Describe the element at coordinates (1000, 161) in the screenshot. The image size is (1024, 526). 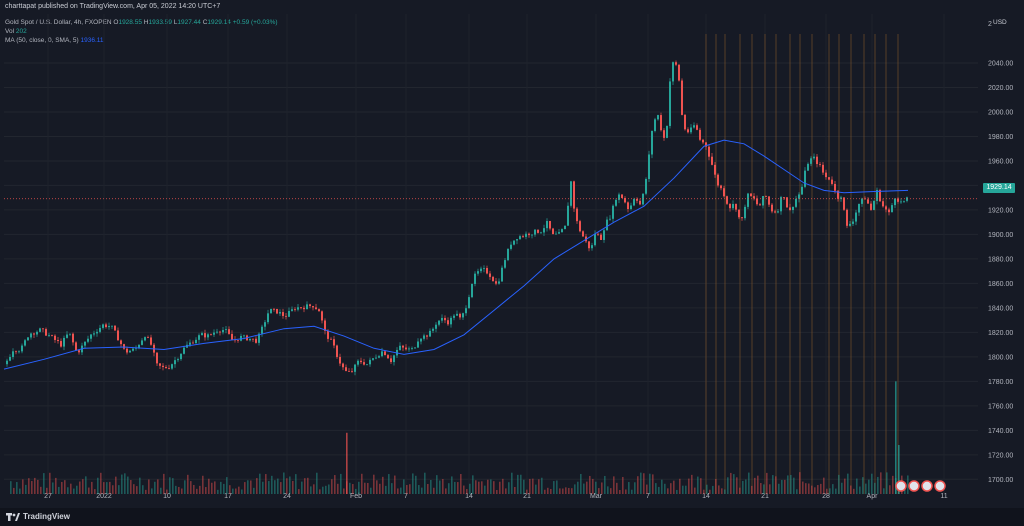
I see `y-tick-label: 1960.00` at that location.